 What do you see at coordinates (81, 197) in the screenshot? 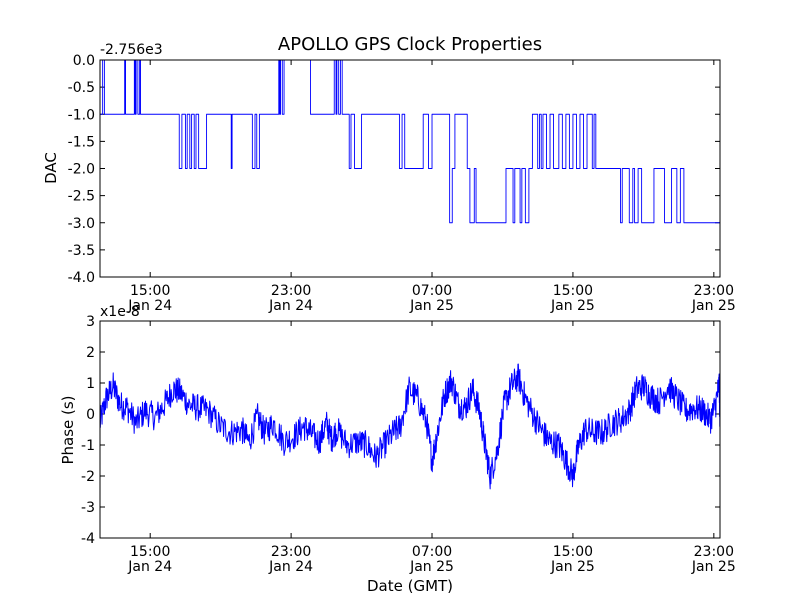
I see `top-y-tick-label: -2.5` at bounding box center [81, 197].